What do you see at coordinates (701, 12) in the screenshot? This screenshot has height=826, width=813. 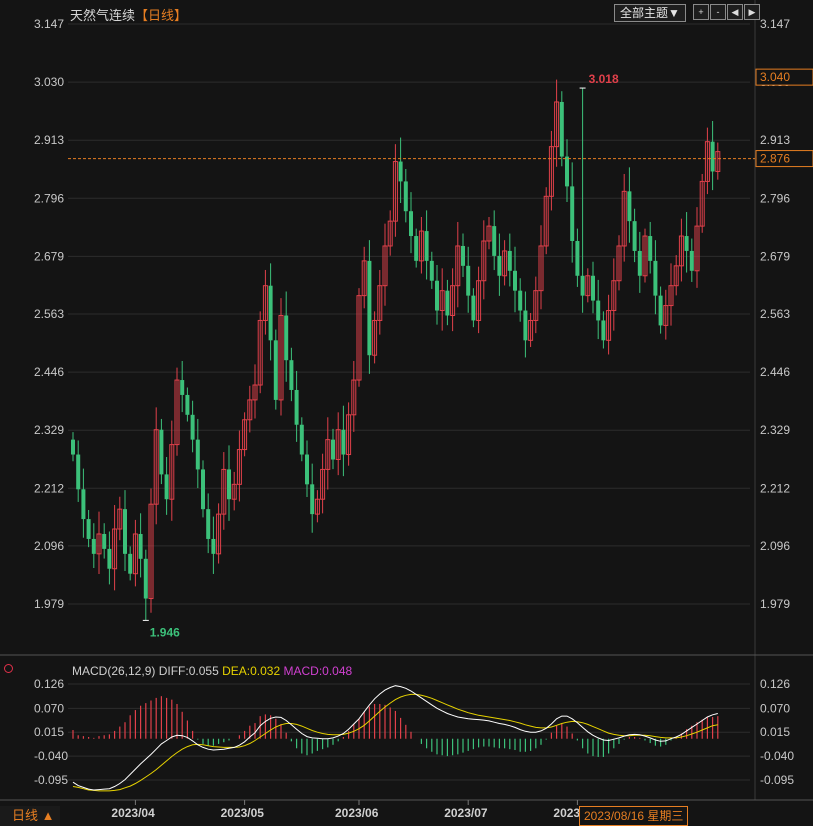 I see `zoom-in-icon: +` at bounding box center [701, 12].